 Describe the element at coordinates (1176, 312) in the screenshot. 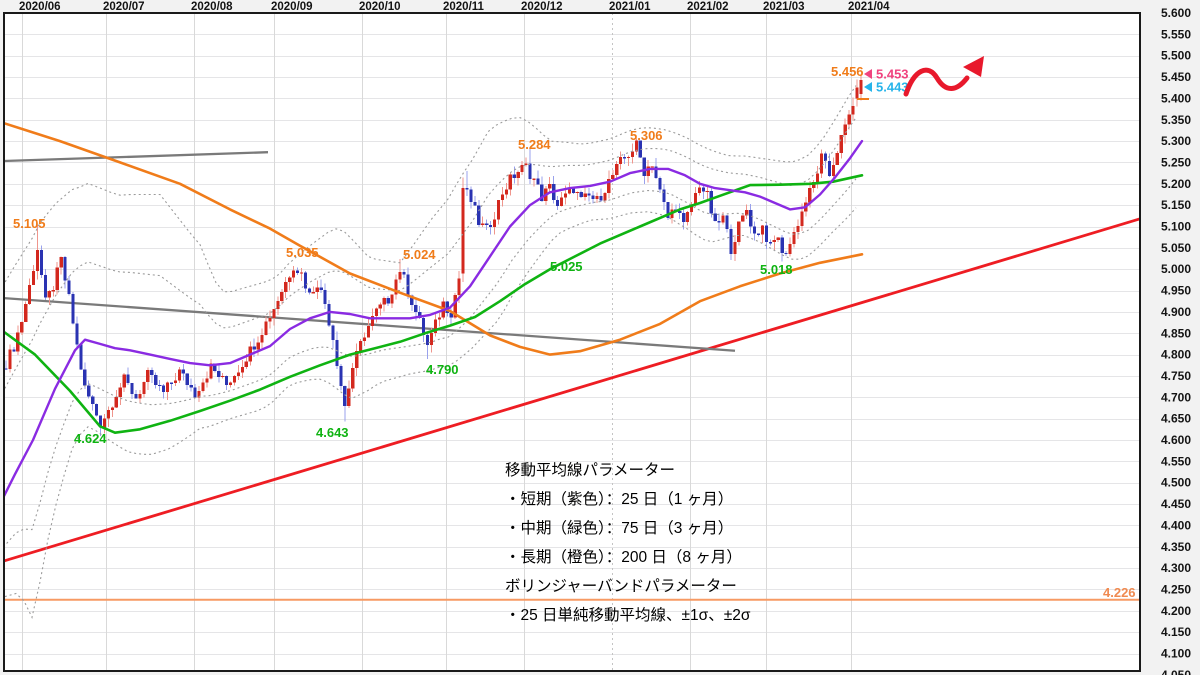

I see `y-axis-label: 4.900` at that location.